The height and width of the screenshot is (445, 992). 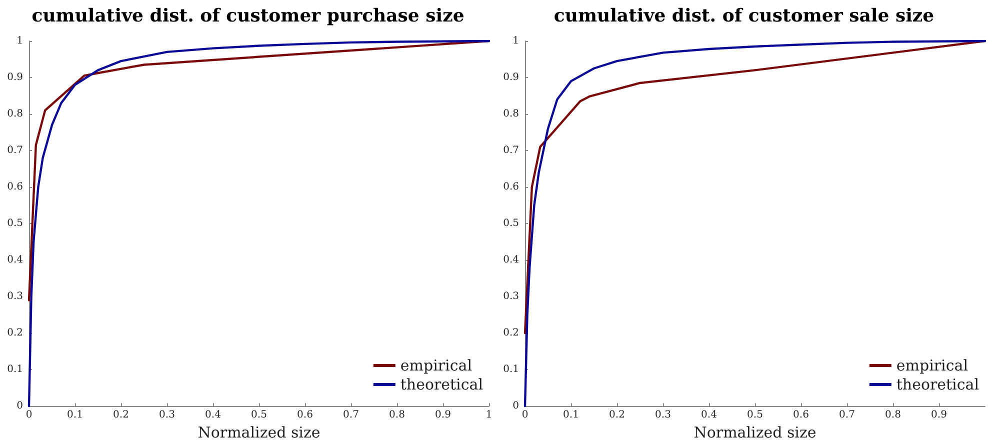 I want to click on chart-title: cumulative dist. of customer sale size, so click(x=744, y=16).